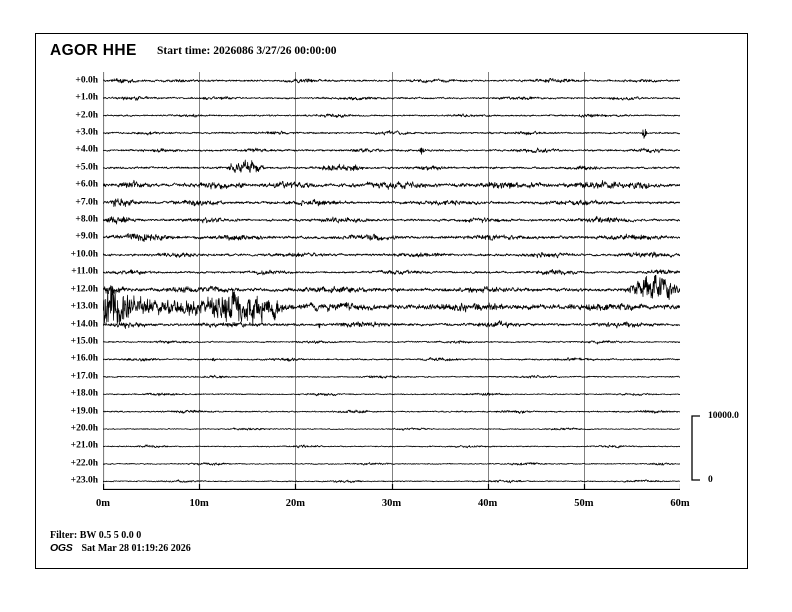 This screenshot has width=792, height=612. I want to click on scale-min-label: 0, so click(710, 480).